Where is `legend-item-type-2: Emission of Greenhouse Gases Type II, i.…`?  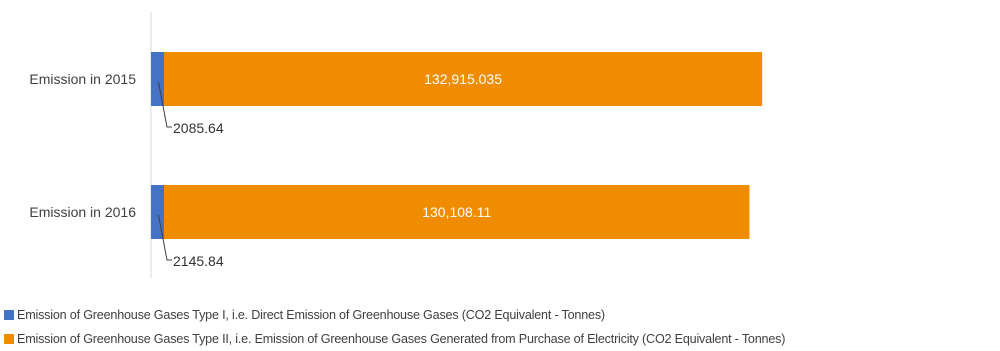
legend-item-type-2: Emission of Greenhouse Gases Type II, i.… is located at coordinates (502, 339).